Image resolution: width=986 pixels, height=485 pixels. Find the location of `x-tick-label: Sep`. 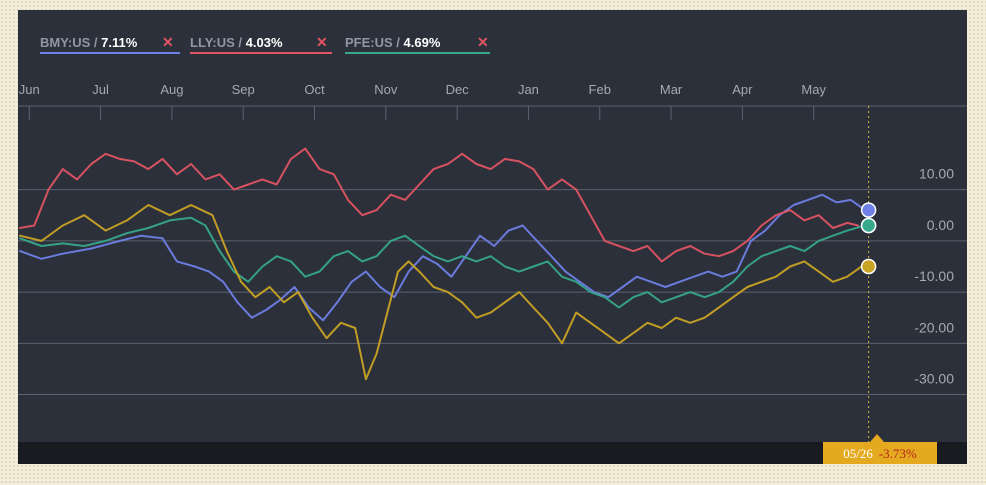

x-tick-label: Sep is located at coordinates (243, 89).